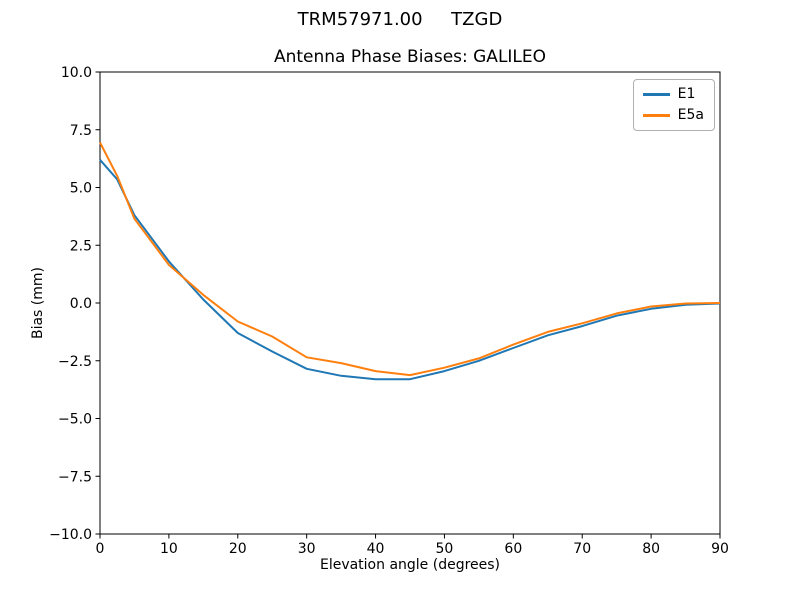 This screenshot has height=600, width=800. Describe the element at coordinates (81, 189) in the screenshot. I see `y-tick-label: 5.0` at that location.